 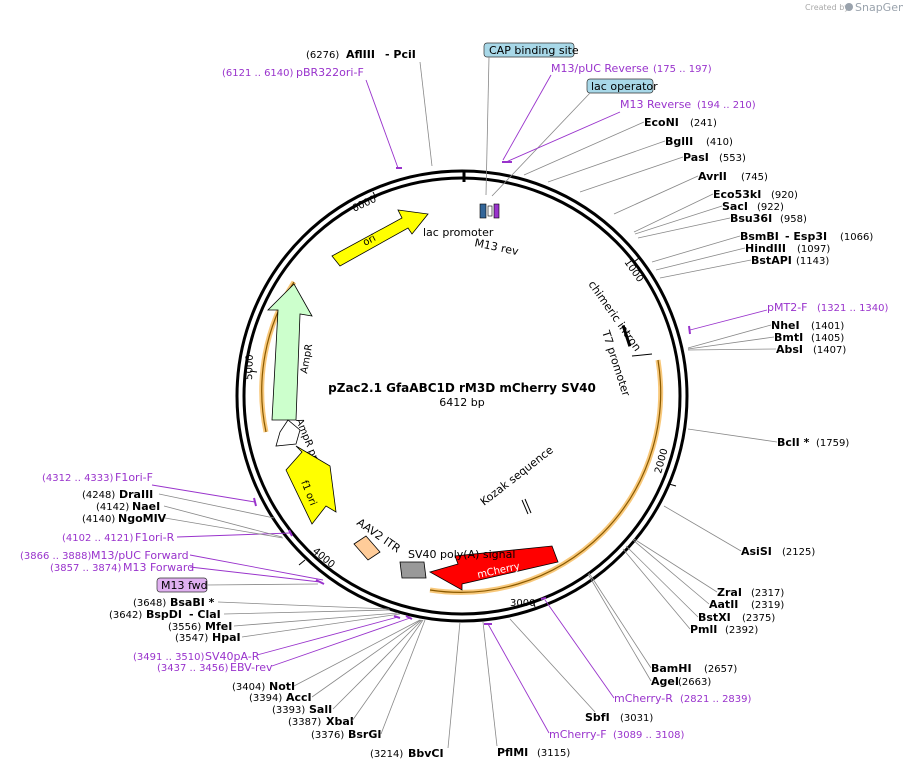 What do you see at coordinates (327, 735) in the screenshot?
I see `bsrgi-pos: (3376)` at bounding box center [327, 735].